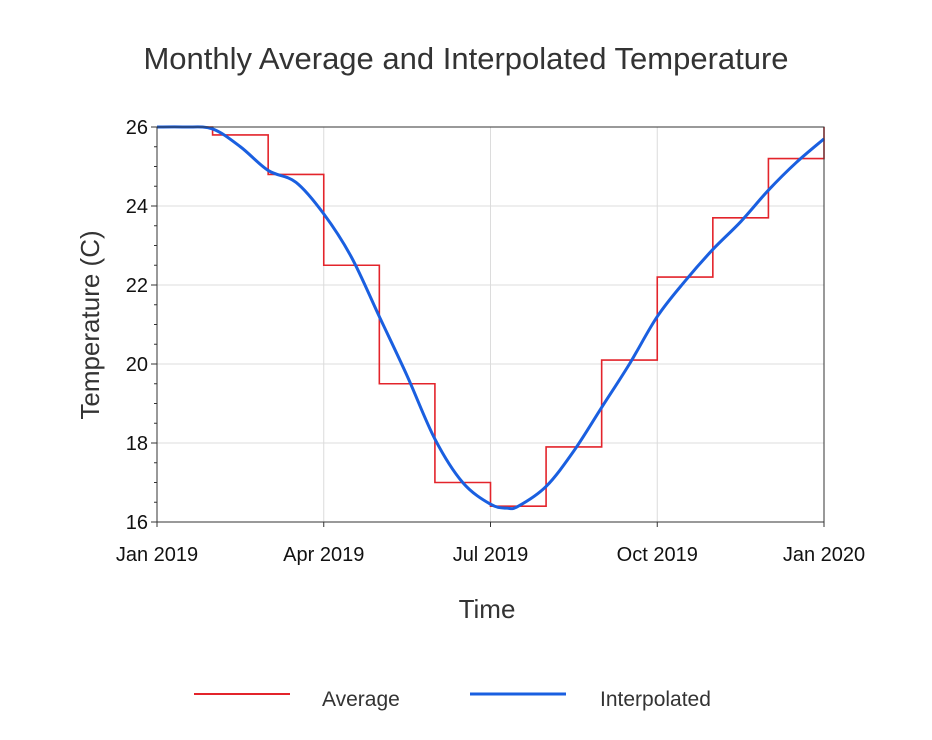 This screenshot has height=740, width=932. I want to click on x-tick-label: Jul 2019, so click(491, 555).